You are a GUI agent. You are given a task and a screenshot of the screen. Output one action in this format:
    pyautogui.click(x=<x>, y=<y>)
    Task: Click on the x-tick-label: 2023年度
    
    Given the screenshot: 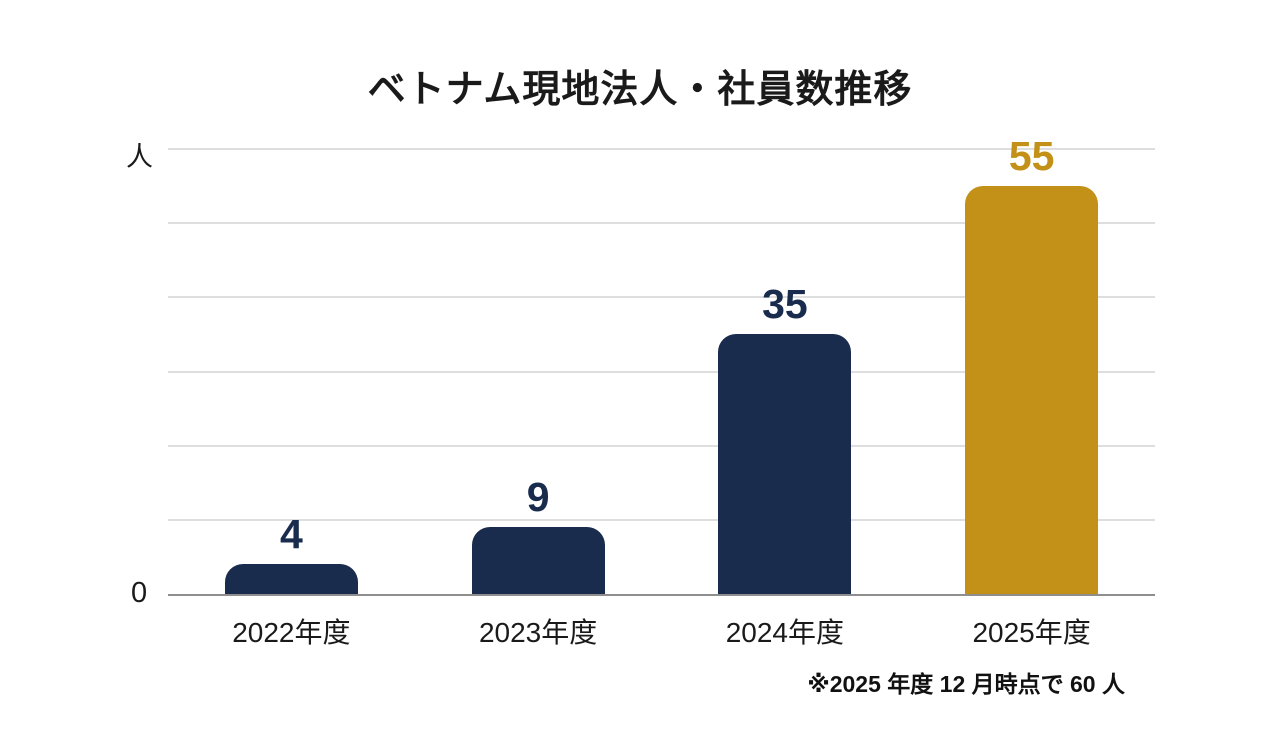 What is the action you would take?
    pyautogui.click(x=538, y=632)
    